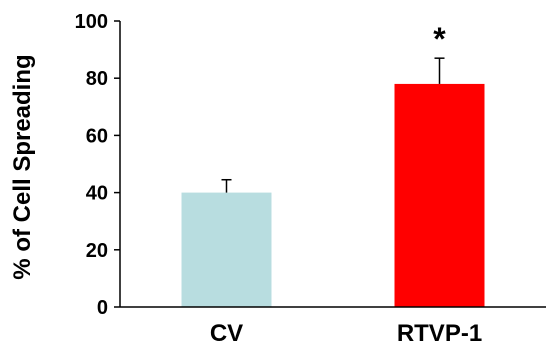 This screenshot has height=352, width=548. Describe the element at coordinates (22, 166) in the screenshot. I see `y-axis-title: % of Cell Spreading` at that location.